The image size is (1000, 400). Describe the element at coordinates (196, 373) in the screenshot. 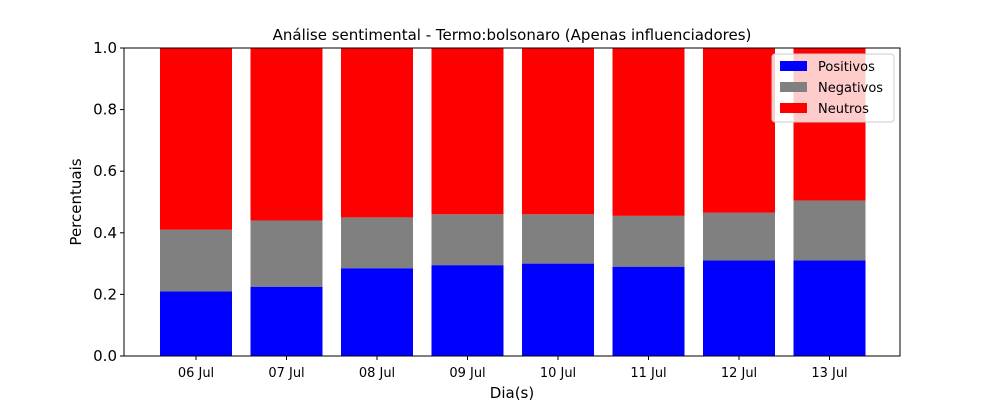

I see `x-tick-label: 06 Jul` at that location.